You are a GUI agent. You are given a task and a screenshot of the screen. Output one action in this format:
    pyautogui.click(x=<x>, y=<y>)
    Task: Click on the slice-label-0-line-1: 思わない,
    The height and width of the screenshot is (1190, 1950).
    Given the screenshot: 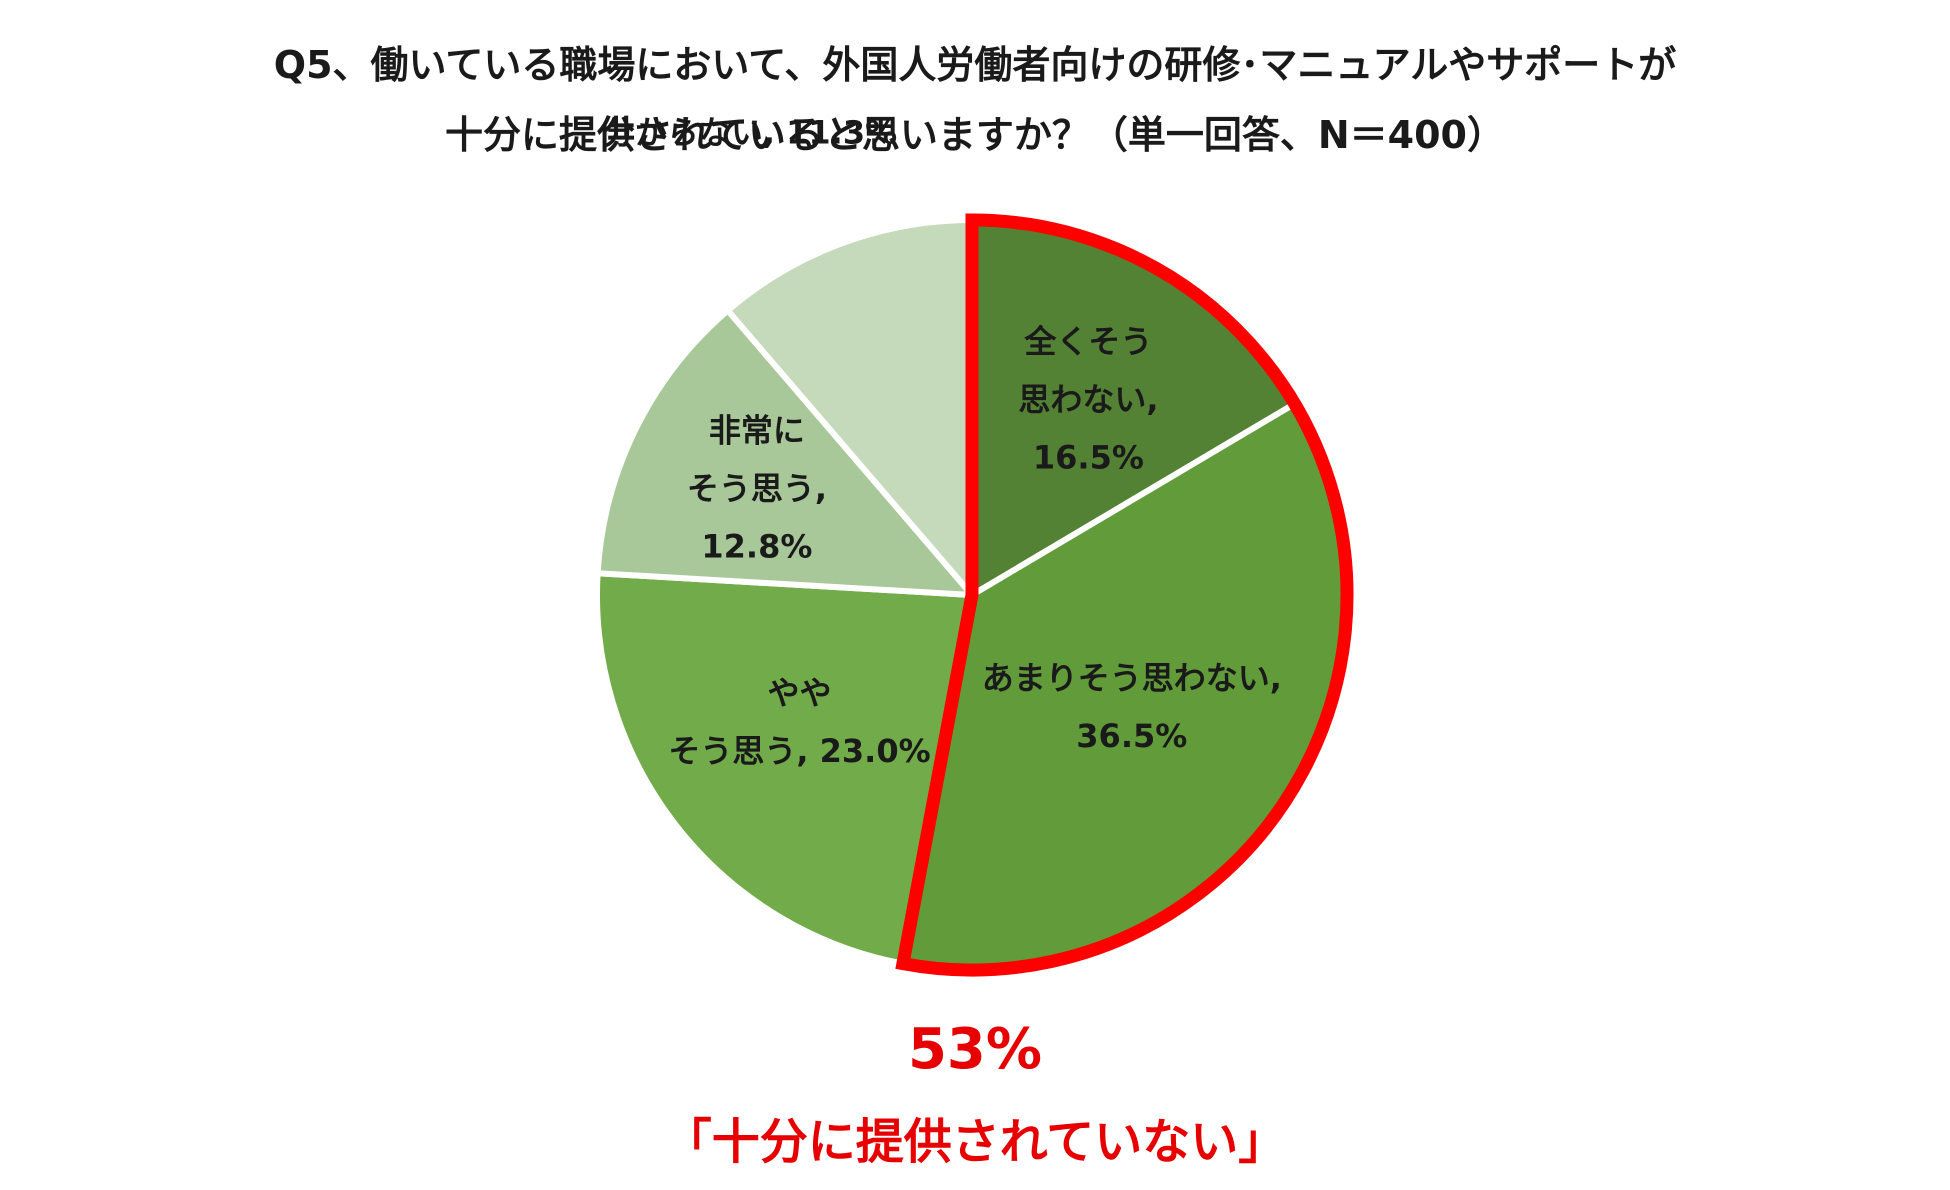 What is the action you would take?
    pyautogui.click(x=1088, y=400)
    